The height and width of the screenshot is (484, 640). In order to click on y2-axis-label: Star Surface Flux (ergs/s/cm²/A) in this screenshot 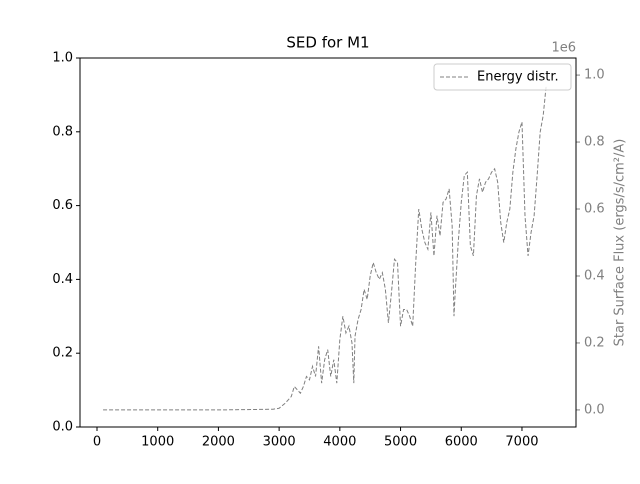, I will do `click(620, 243)`.